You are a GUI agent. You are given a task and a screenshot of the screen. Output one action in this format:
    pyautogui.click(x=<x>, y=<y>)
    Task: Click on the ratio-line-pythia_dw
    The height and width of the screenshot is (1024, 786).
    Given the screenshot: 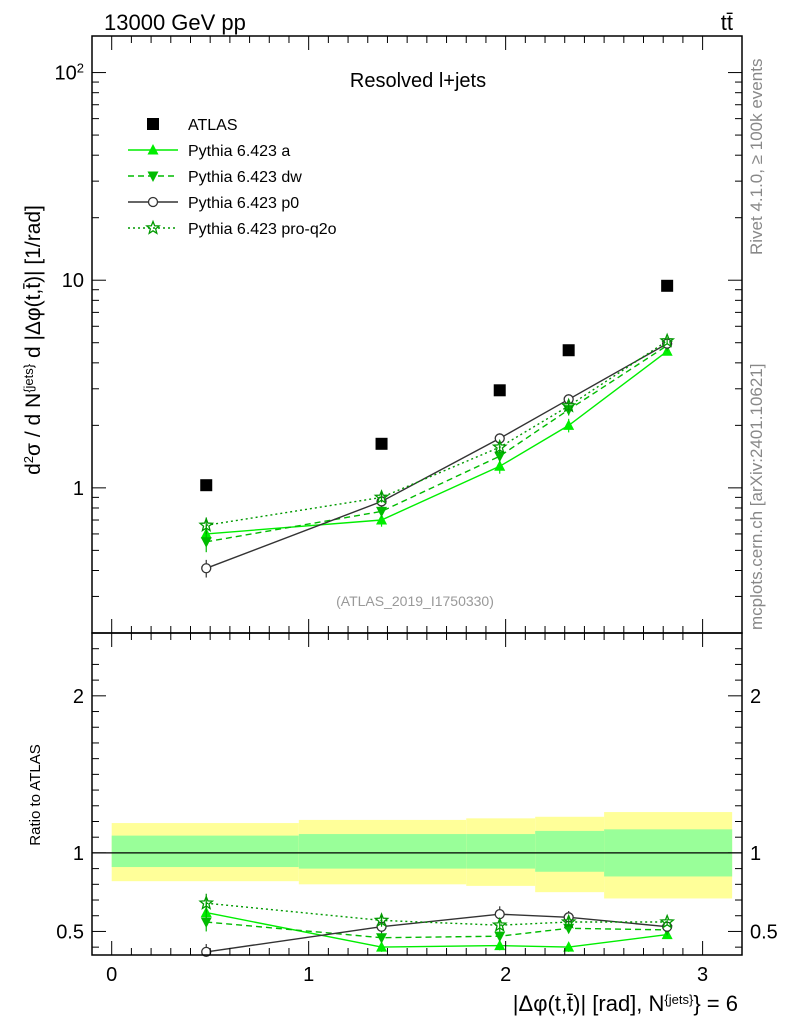 What is the action you would take?
    pyautogui.click(x=437, y=930)
    